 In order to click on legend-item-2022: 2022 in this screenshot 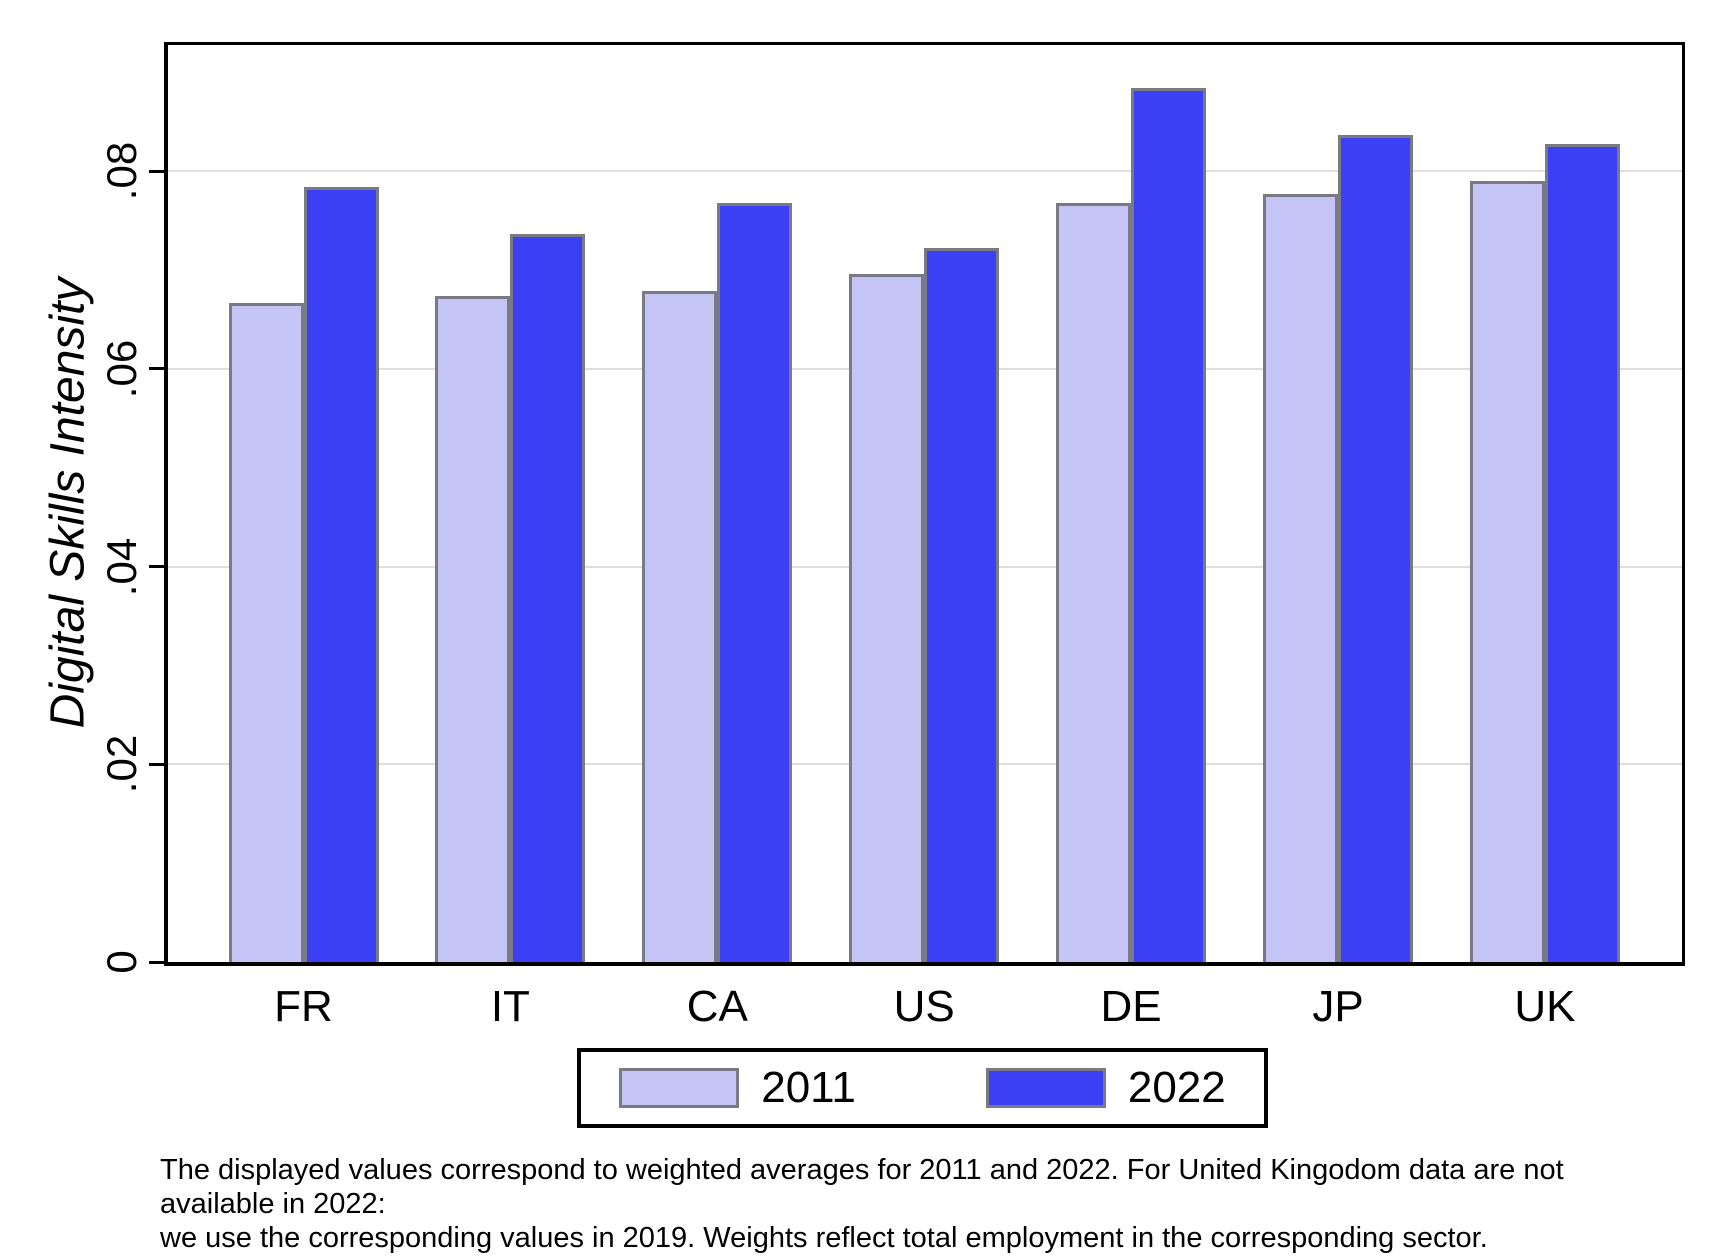, I will do `click(1105, 1088)`.